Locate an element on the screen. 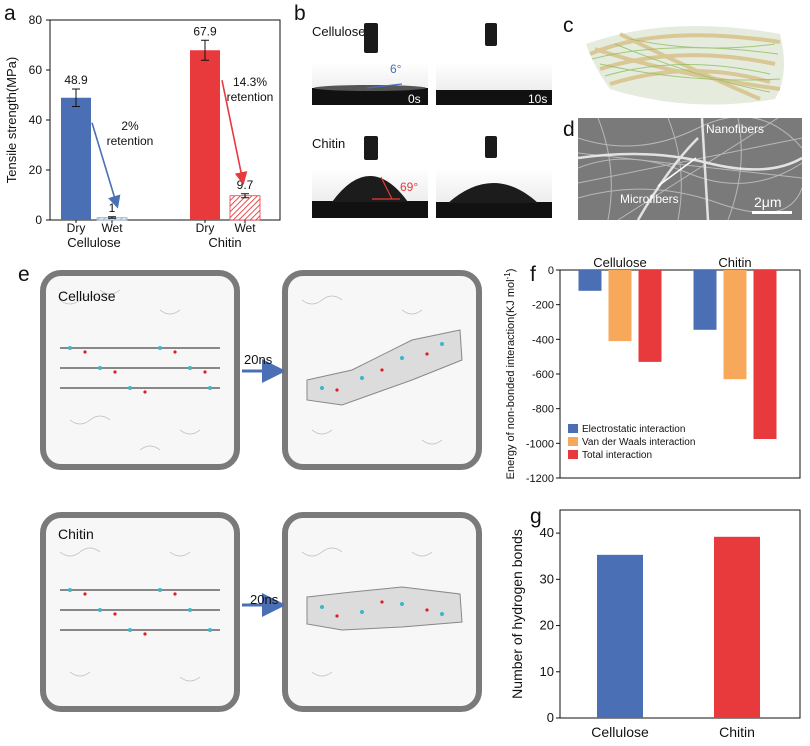  a-ylabel: Tensile strength(MPa) is located at coordinates (11, 120).